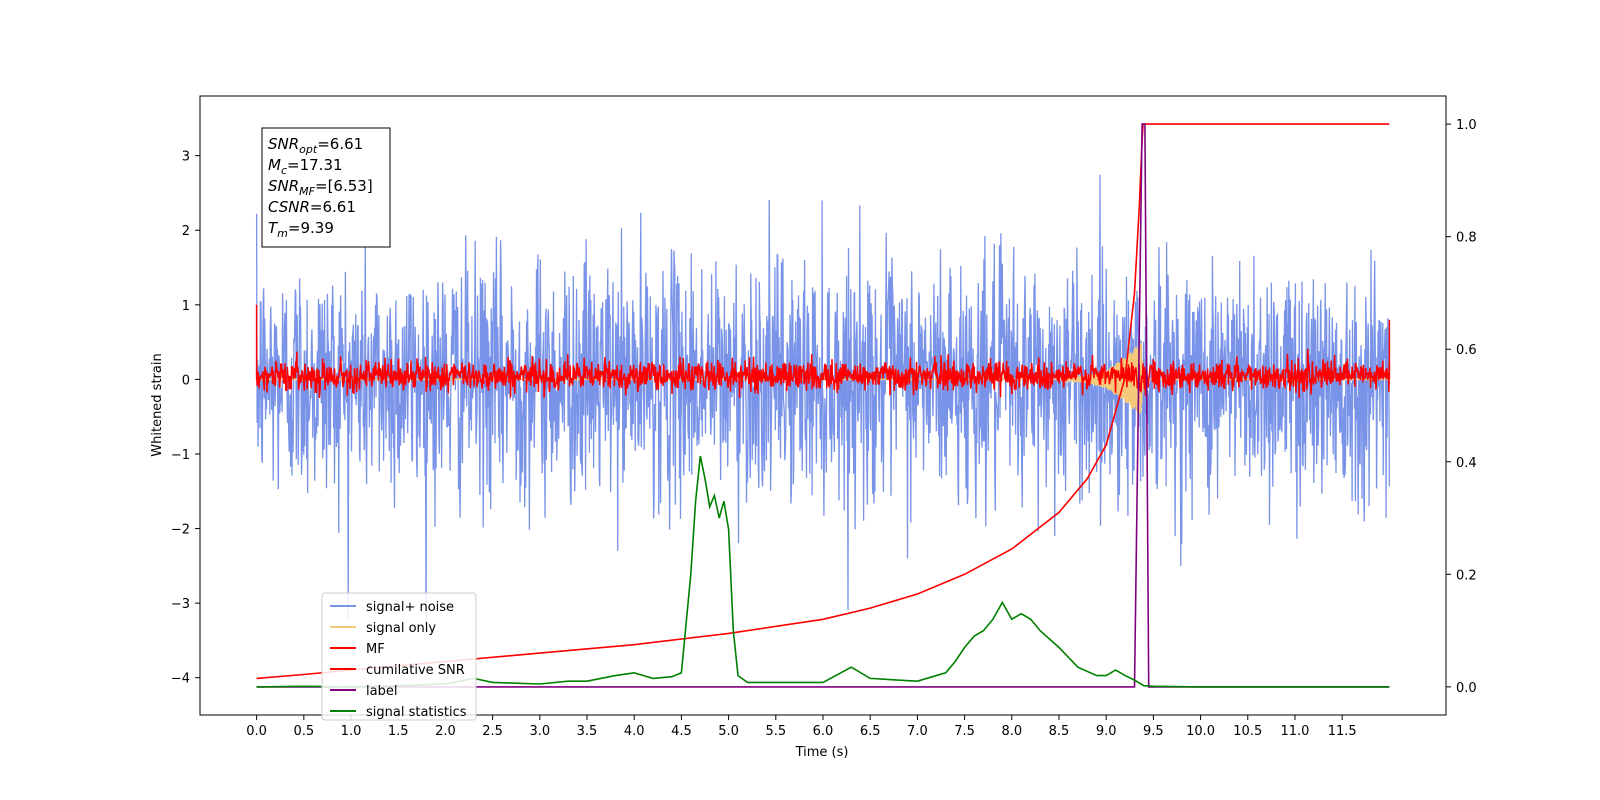 This screenshot has width=1600, height=800. What do you see at coordinates (401, 628) in the screenshot?
I see `legend-entry-label: signal only` at bounding box center [401, 628].